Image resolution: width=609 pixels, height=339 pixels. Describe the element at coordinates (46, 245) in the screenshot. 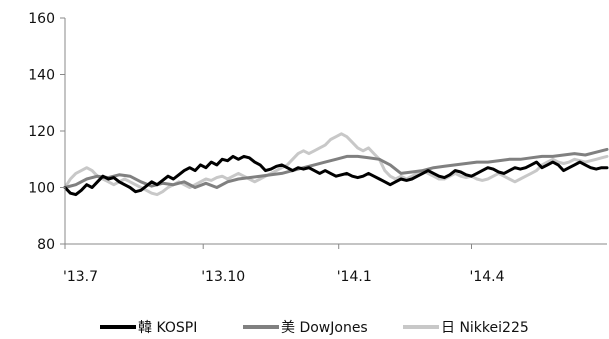

I see `y-tick-label: 80` at that location.